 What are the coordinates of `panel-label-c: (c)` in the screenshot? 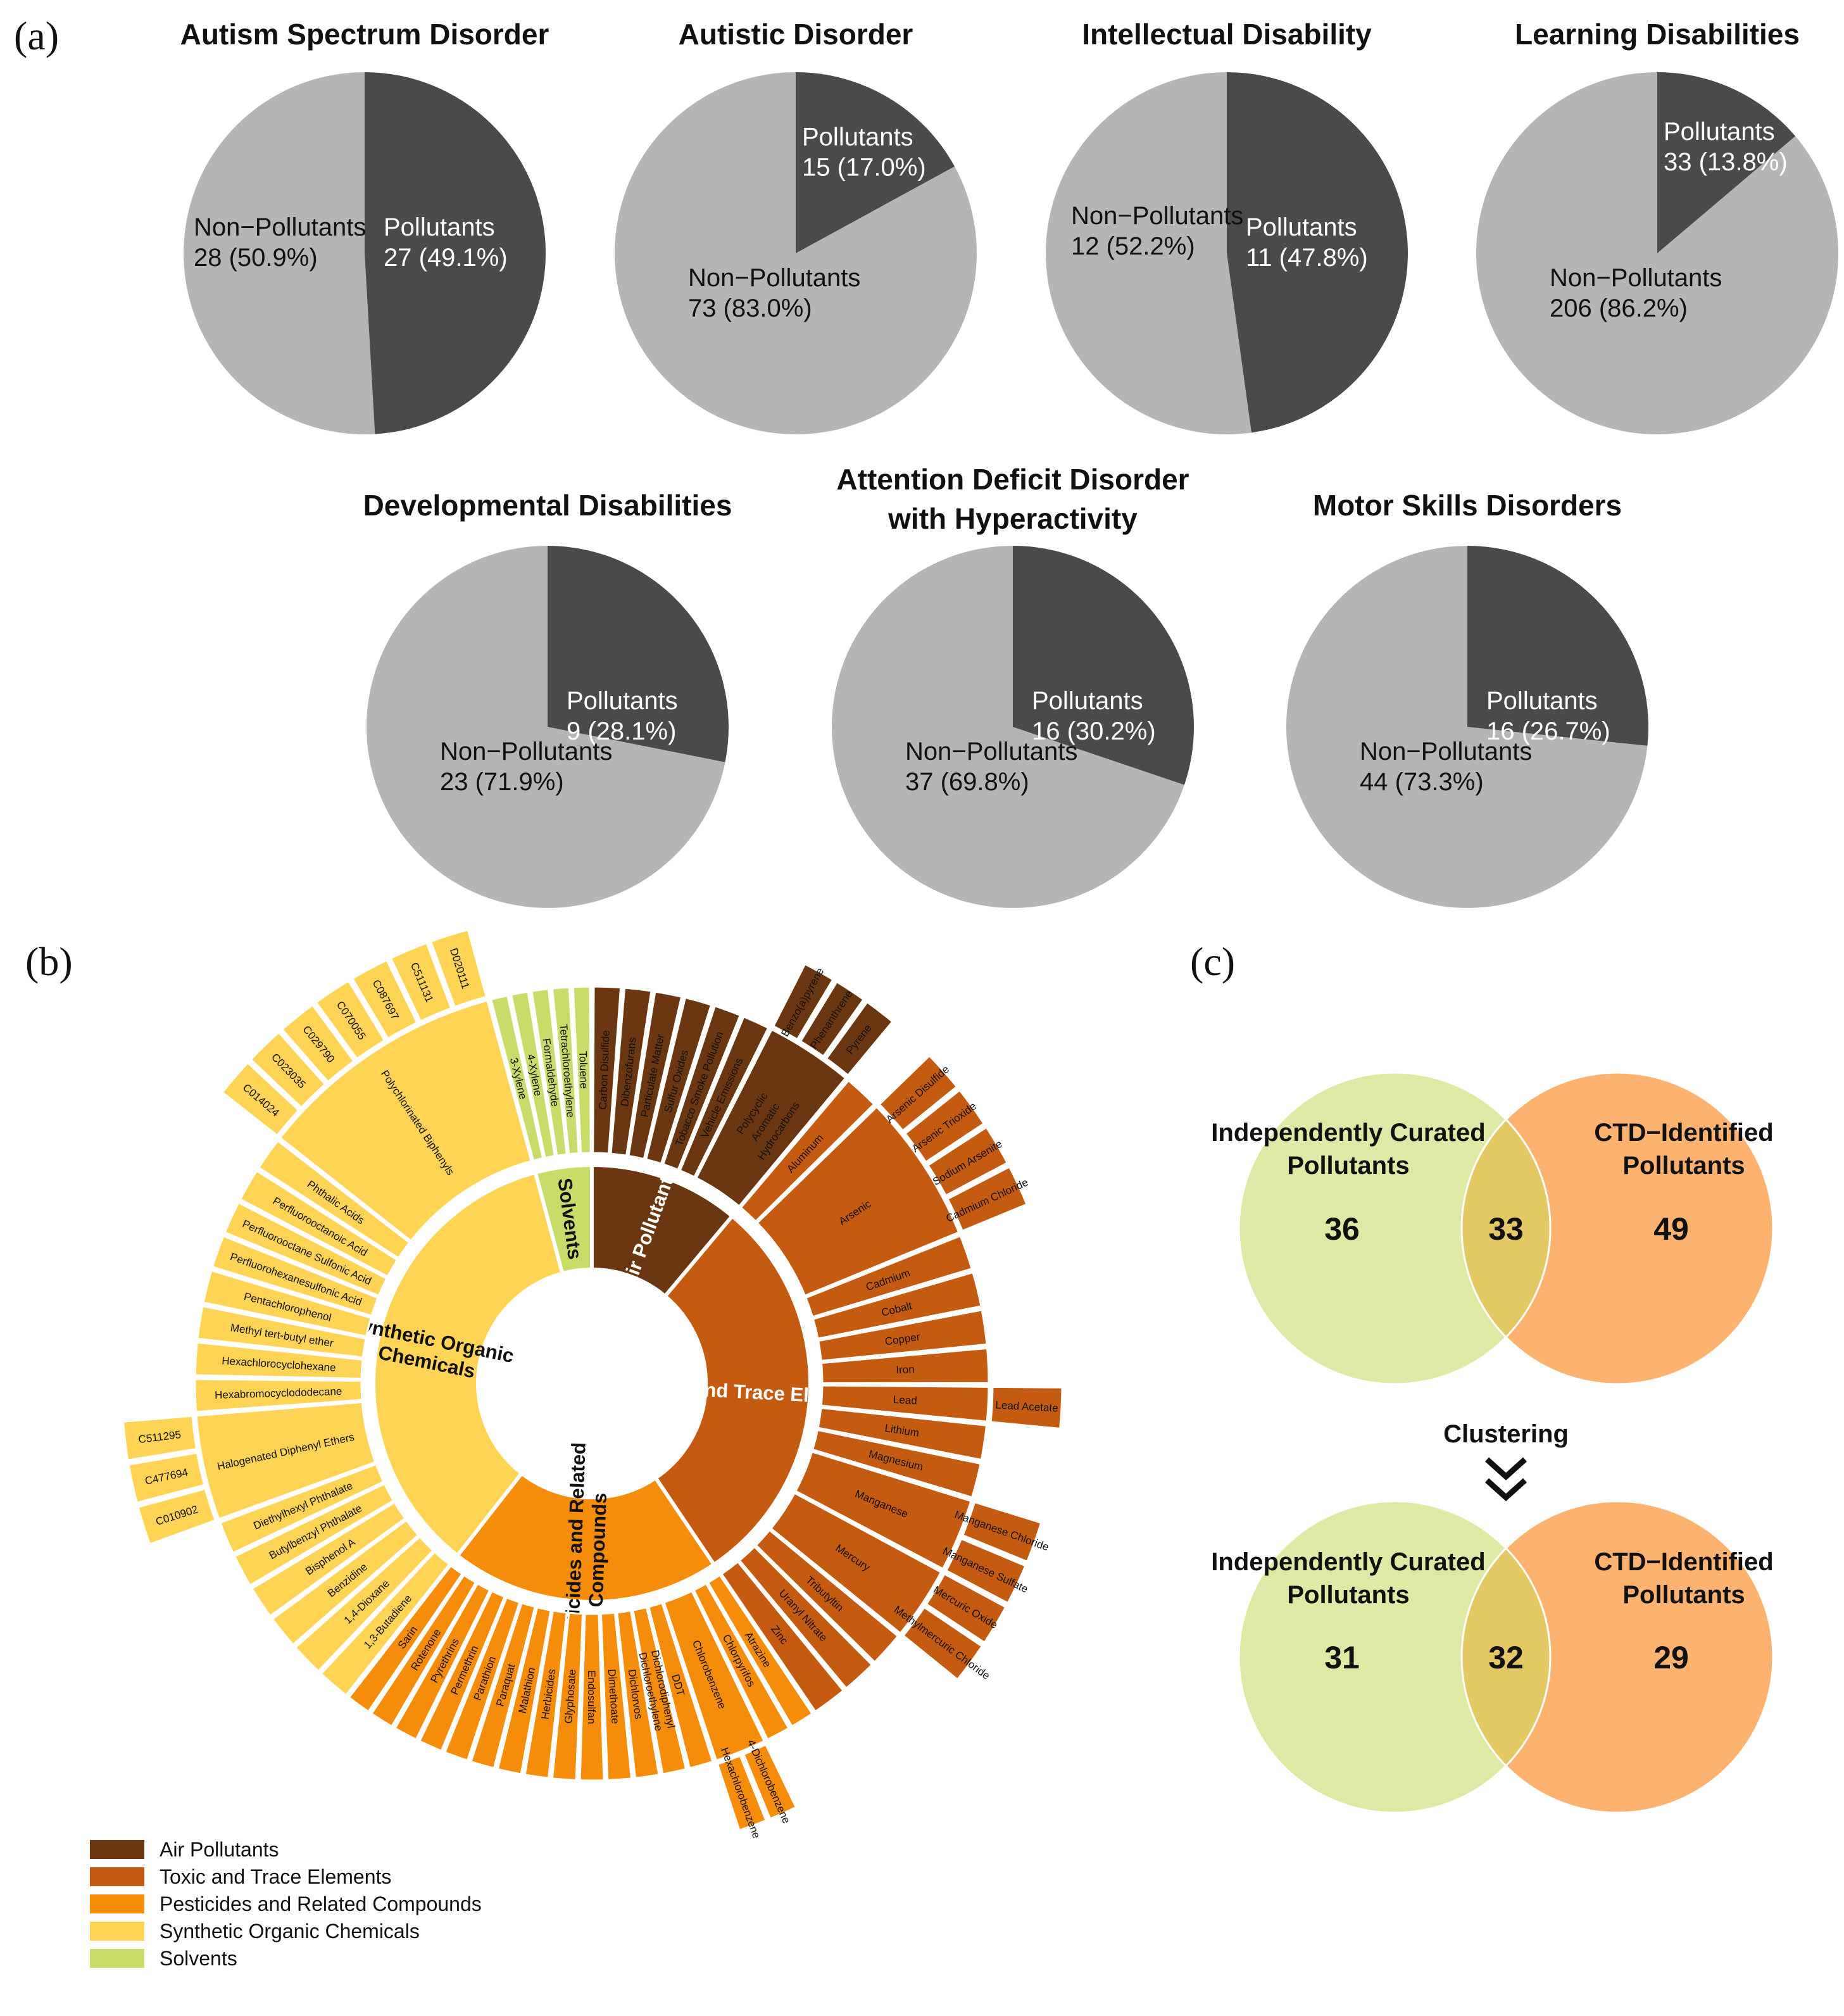 It's located at (1212, 961).